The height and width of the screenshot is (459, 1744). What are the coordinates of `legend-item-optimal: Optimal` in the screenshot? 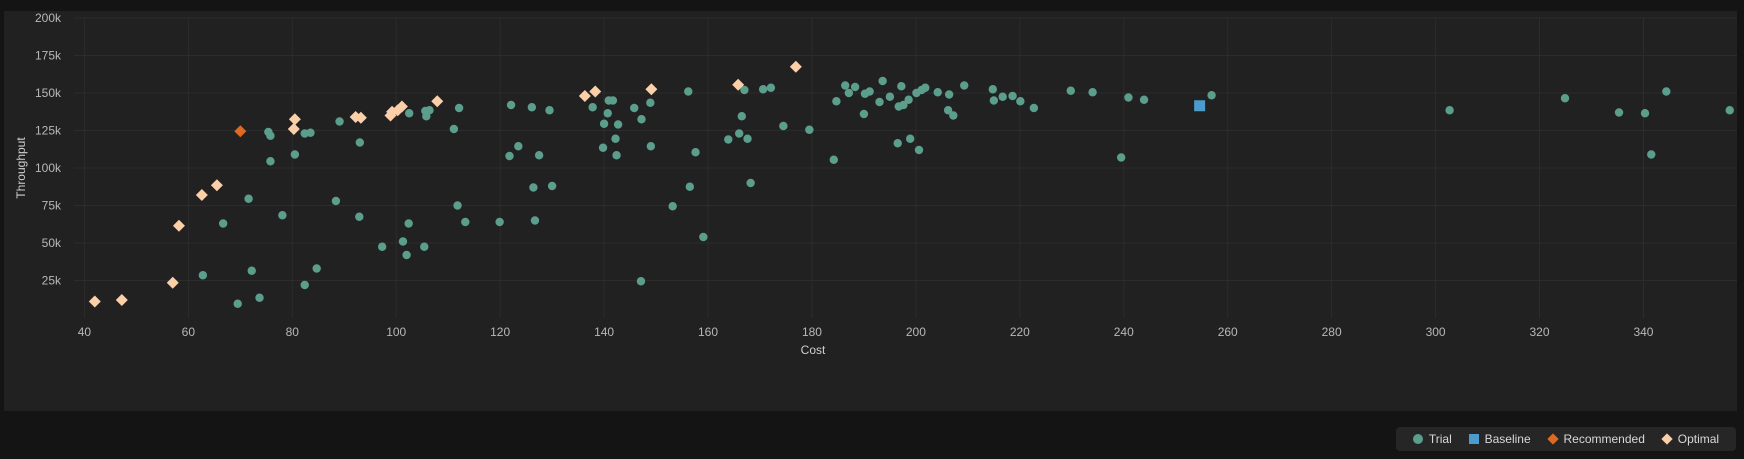 It's located at (1690, 439).